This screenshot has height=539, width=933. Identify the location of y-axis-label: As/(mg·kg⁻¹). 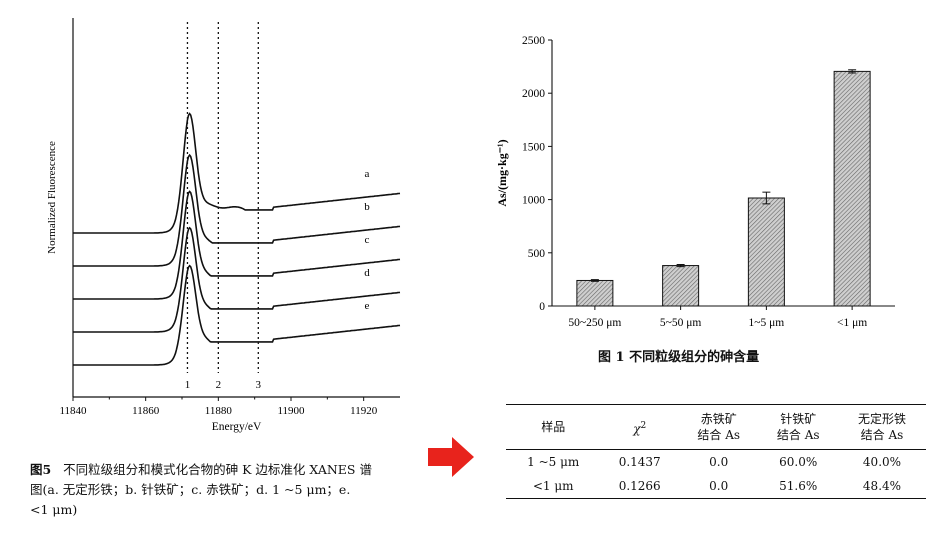
(502, 172).